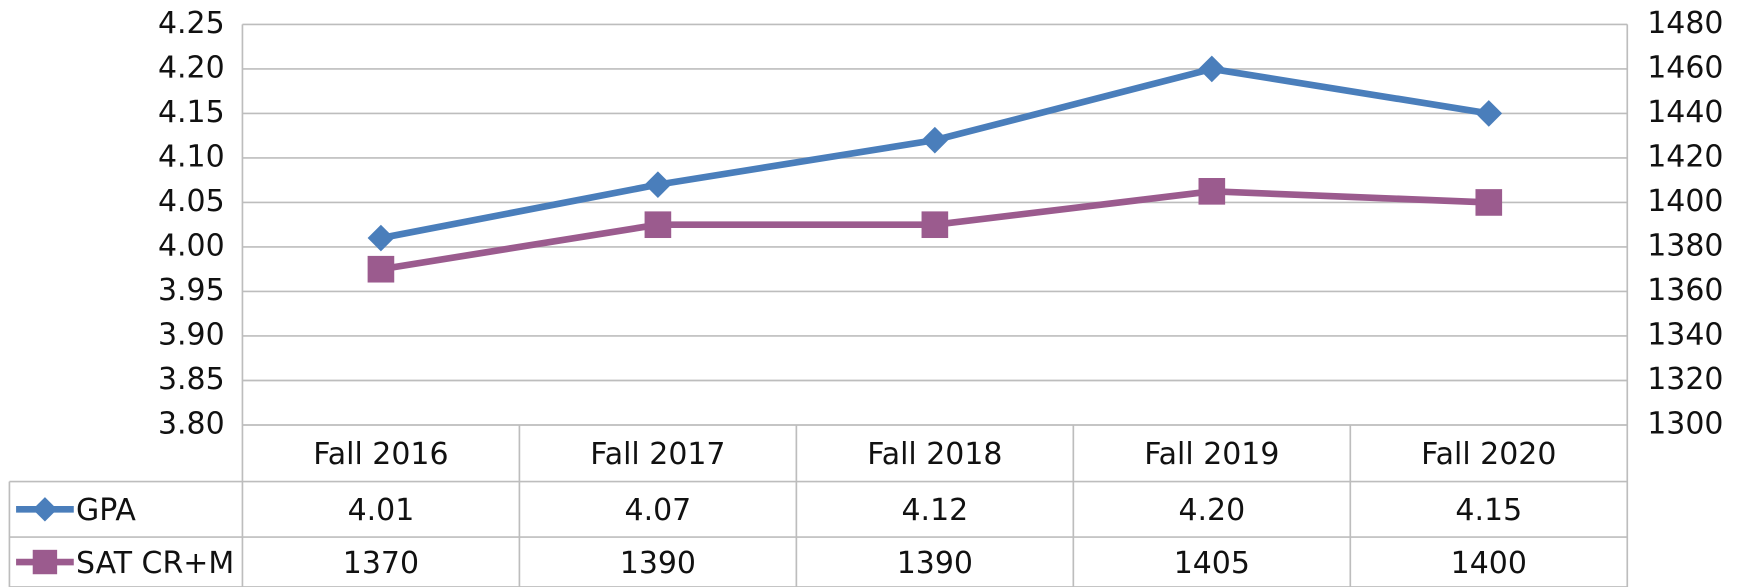  I want to click on y2-tick-label: 1300, so click(1685, 423).